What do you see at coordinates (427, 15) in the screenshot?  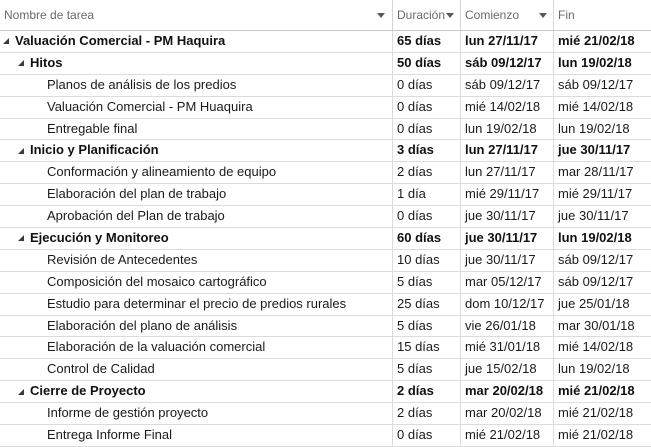 I see `column-header-duration: Duración` at bounding box center [427, 15].